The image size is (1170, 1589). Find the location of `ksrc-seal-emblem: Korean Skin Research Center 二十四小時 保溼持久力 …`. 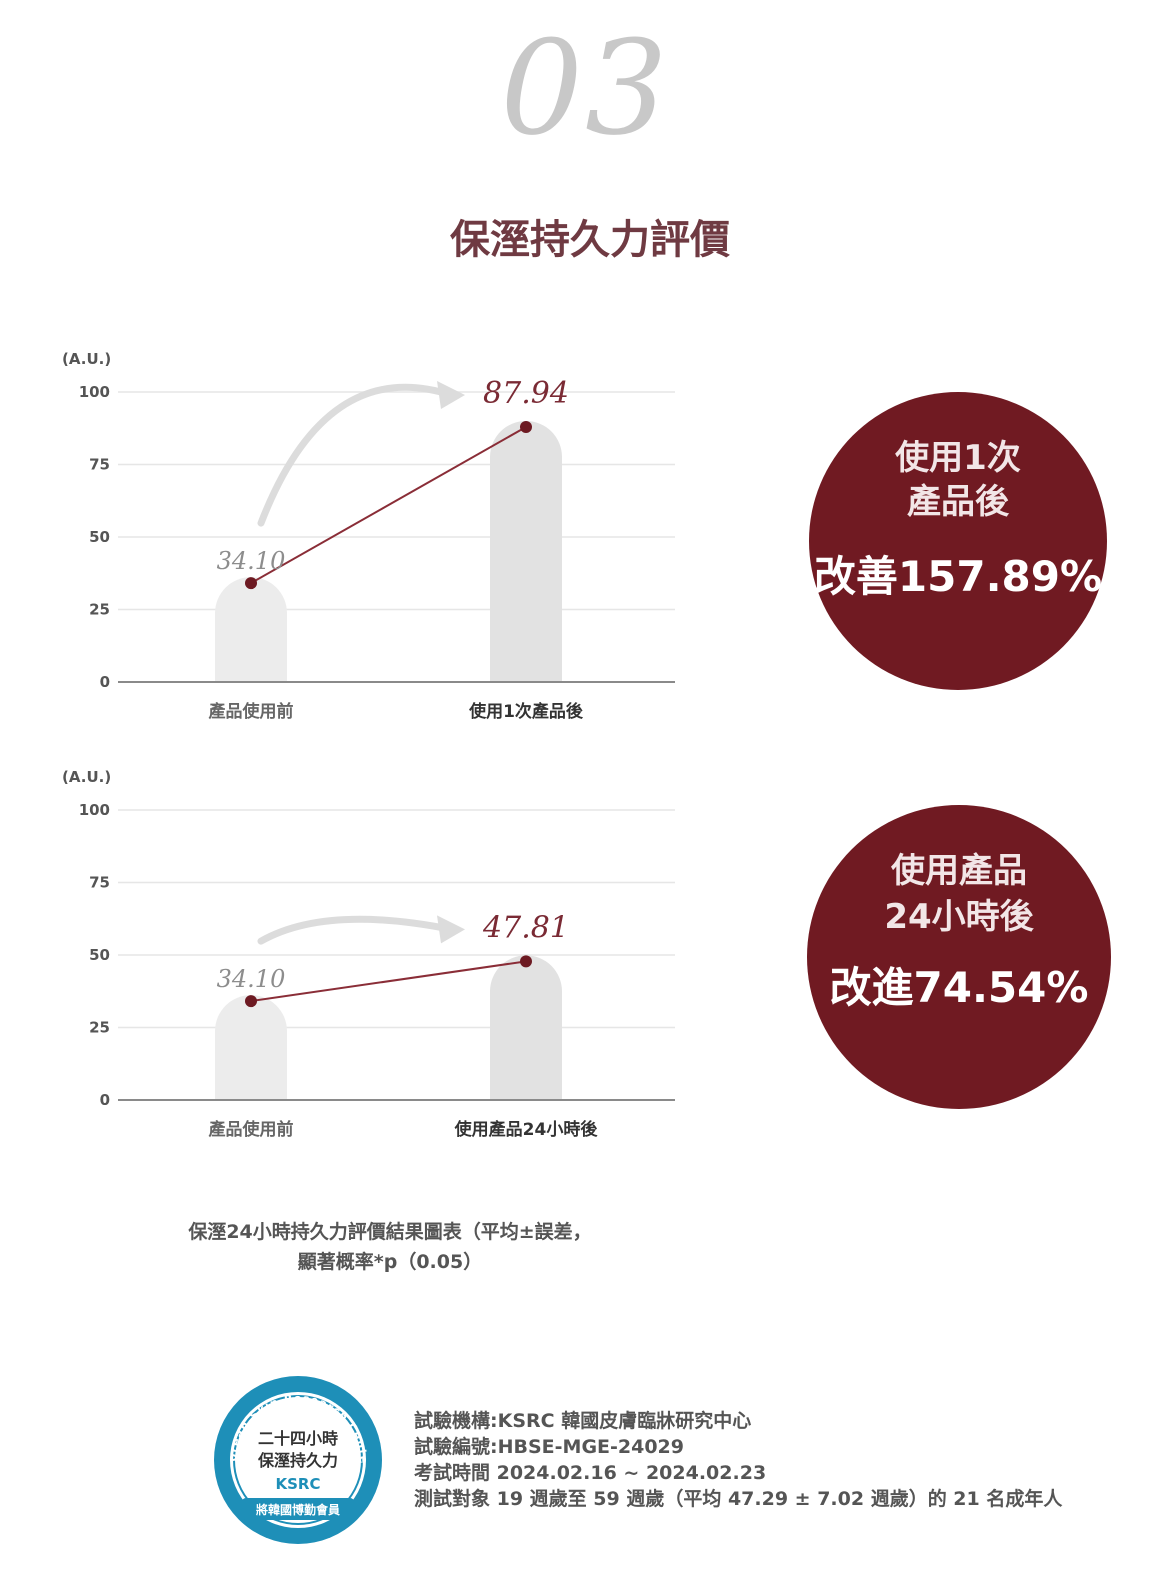

ksrc-seal-emblem: Korean Skin Research Center 二十四小時 保溼持久力 … is located at coordinates (295, 1455).